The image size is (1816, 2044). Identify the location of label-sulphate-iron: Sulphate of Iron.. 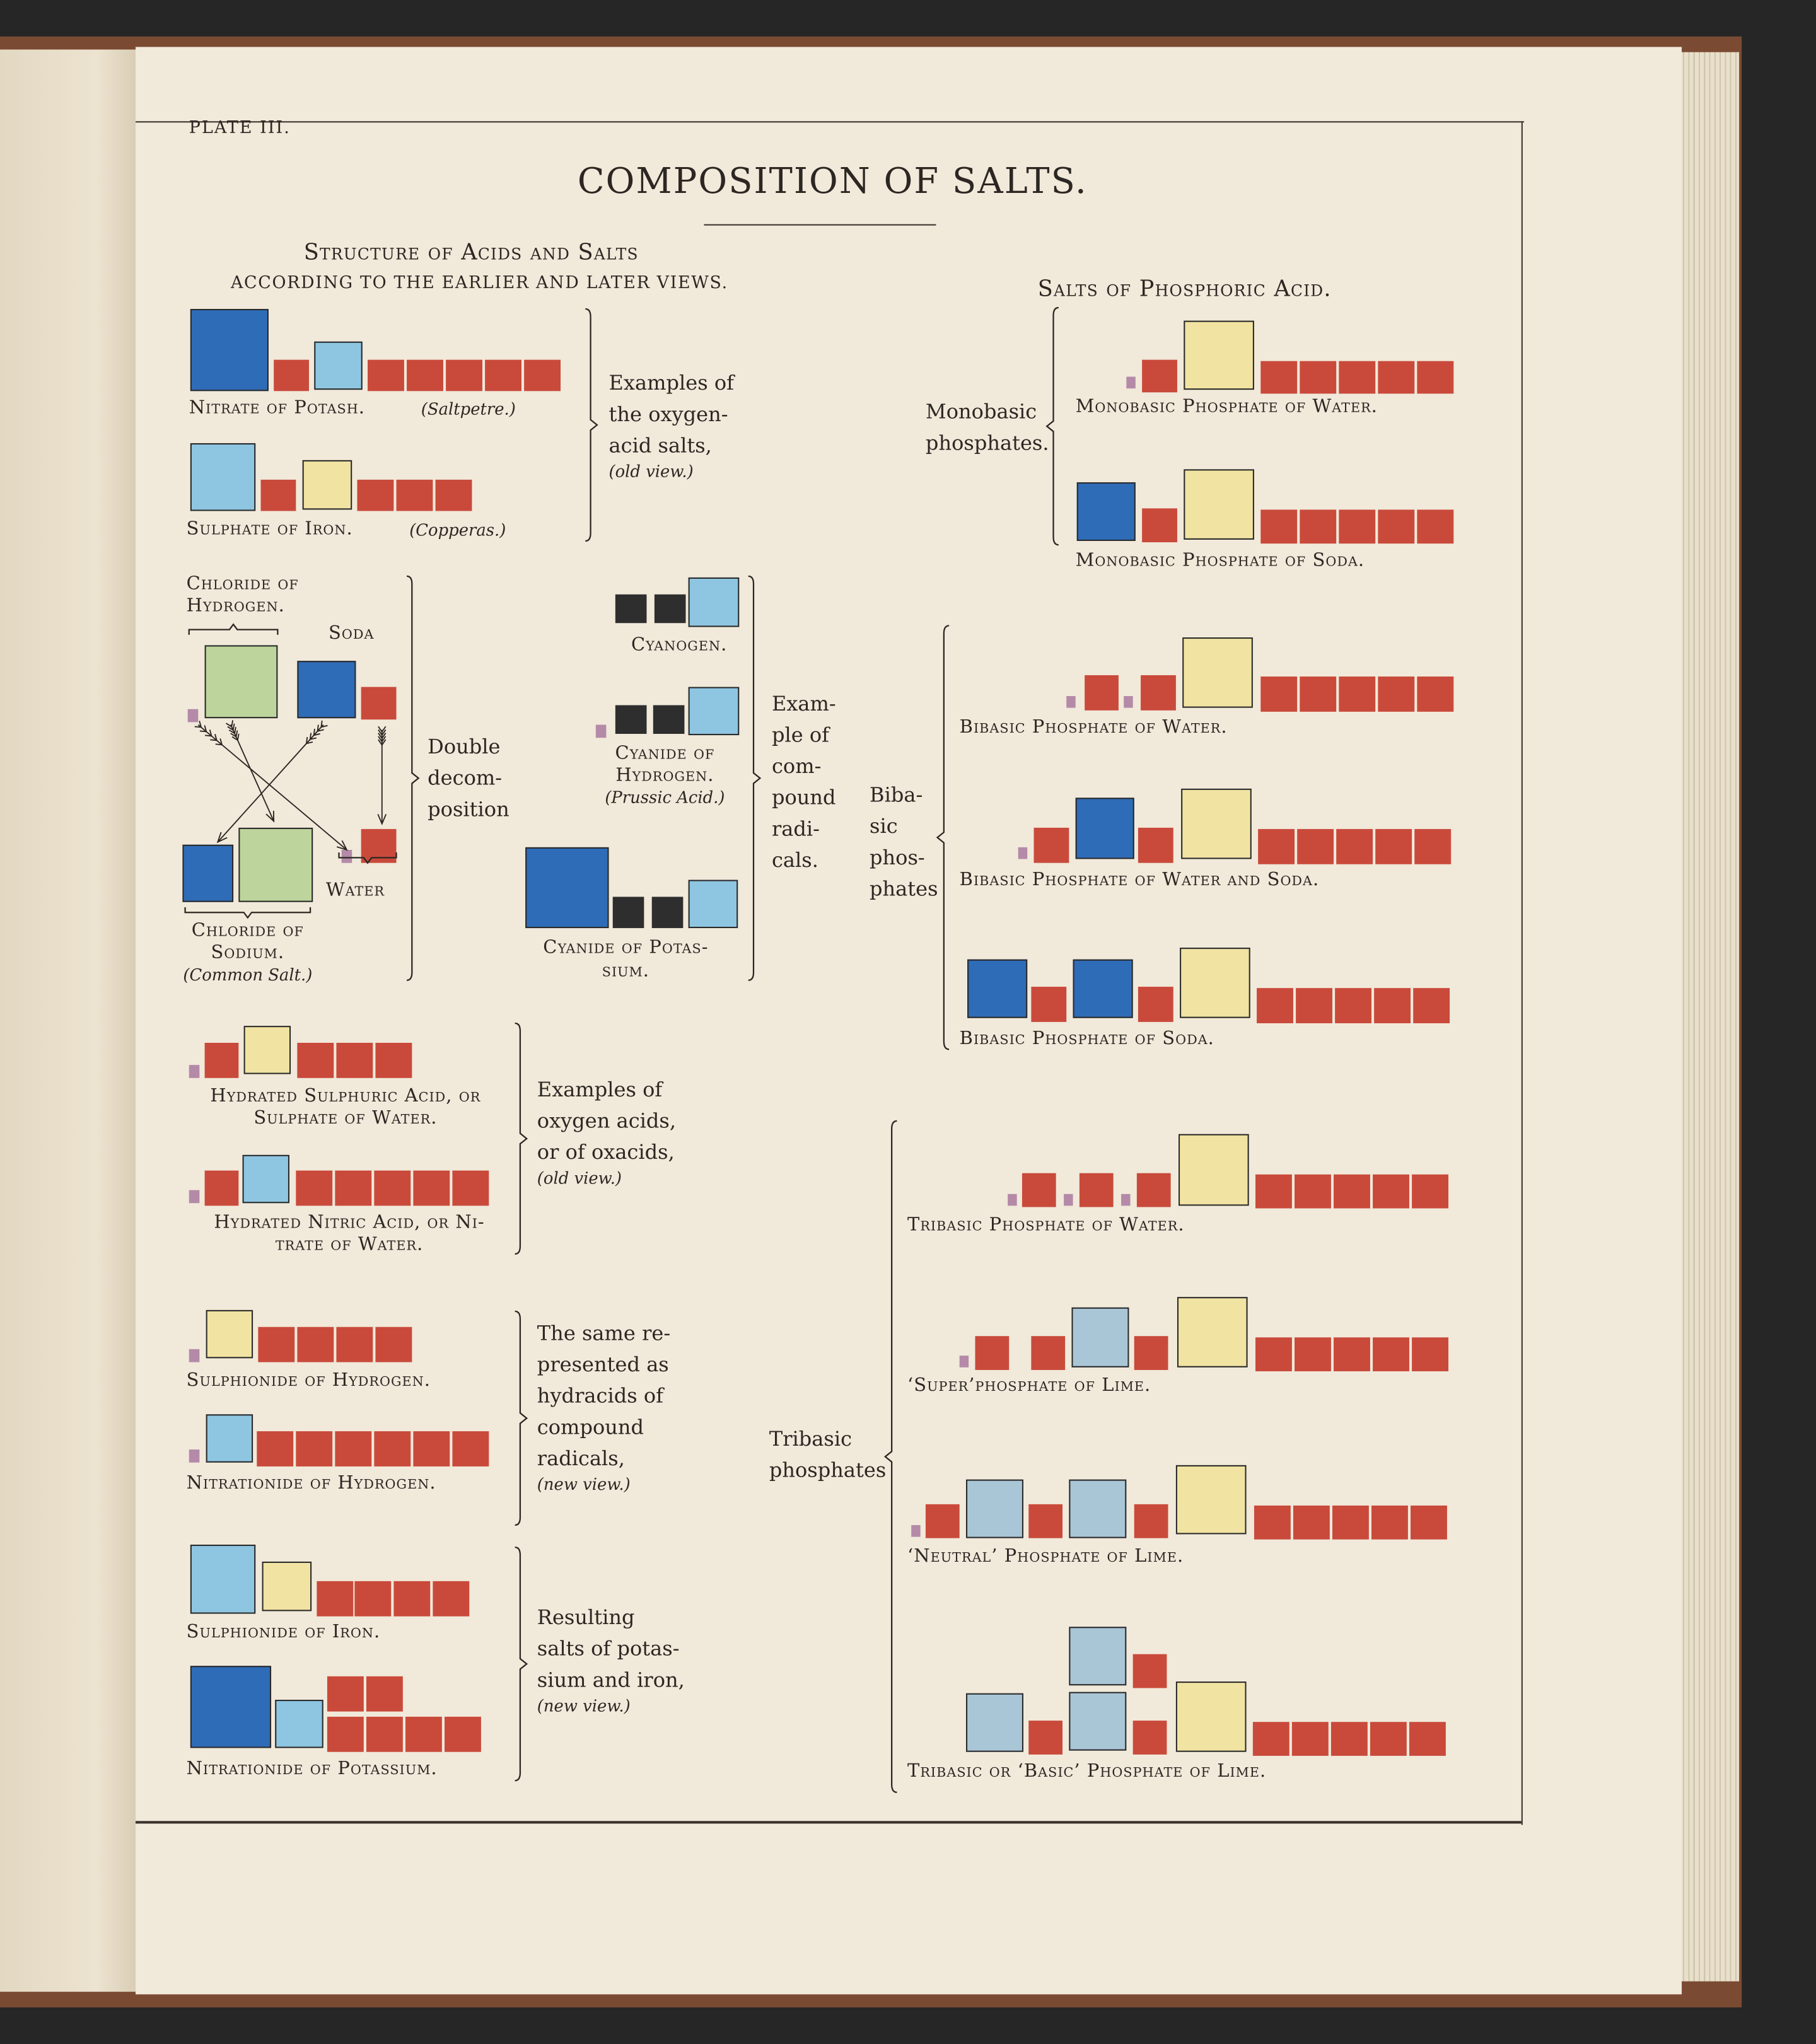
(269, 529).